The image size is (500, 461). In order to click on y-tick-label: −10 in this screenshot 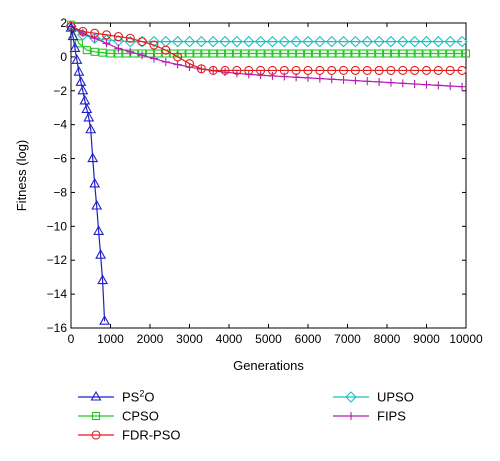, I will do `click(57, 226)`.